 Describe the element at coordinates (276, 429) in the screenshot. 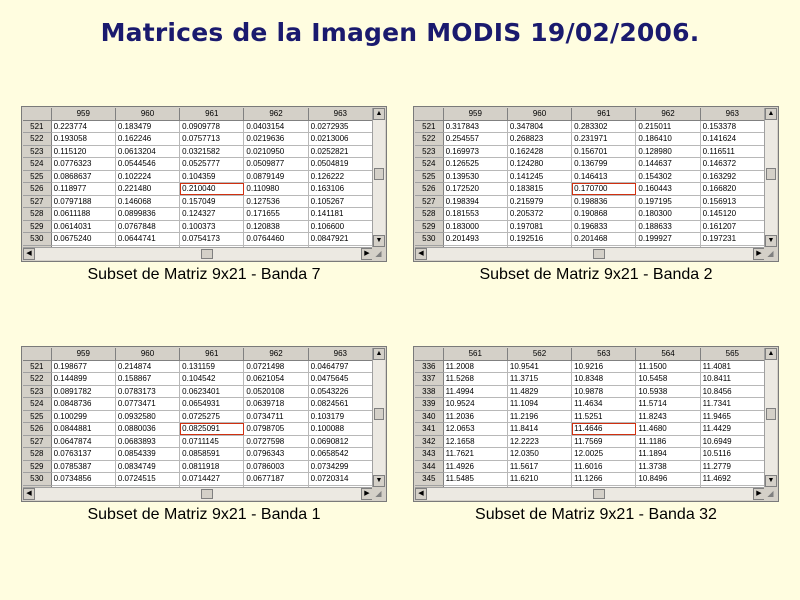

I see `table-cell: 0.0798705` at that location.